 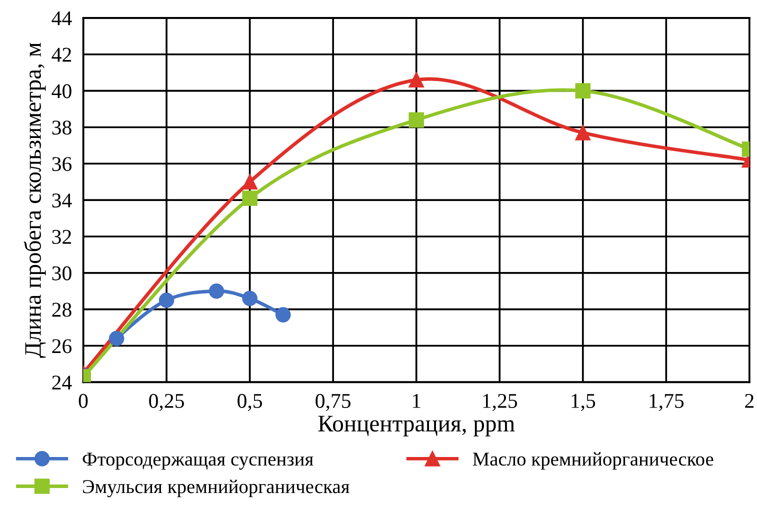 I want to click on x-tick-label: 2, so click(x=749, y=401).